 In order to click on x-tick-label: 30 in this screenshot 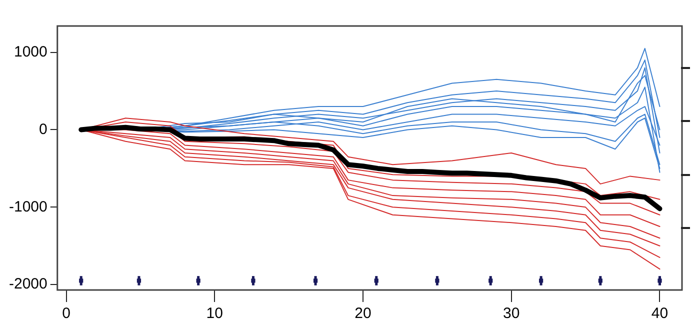, I will do `click(511, 313)`.